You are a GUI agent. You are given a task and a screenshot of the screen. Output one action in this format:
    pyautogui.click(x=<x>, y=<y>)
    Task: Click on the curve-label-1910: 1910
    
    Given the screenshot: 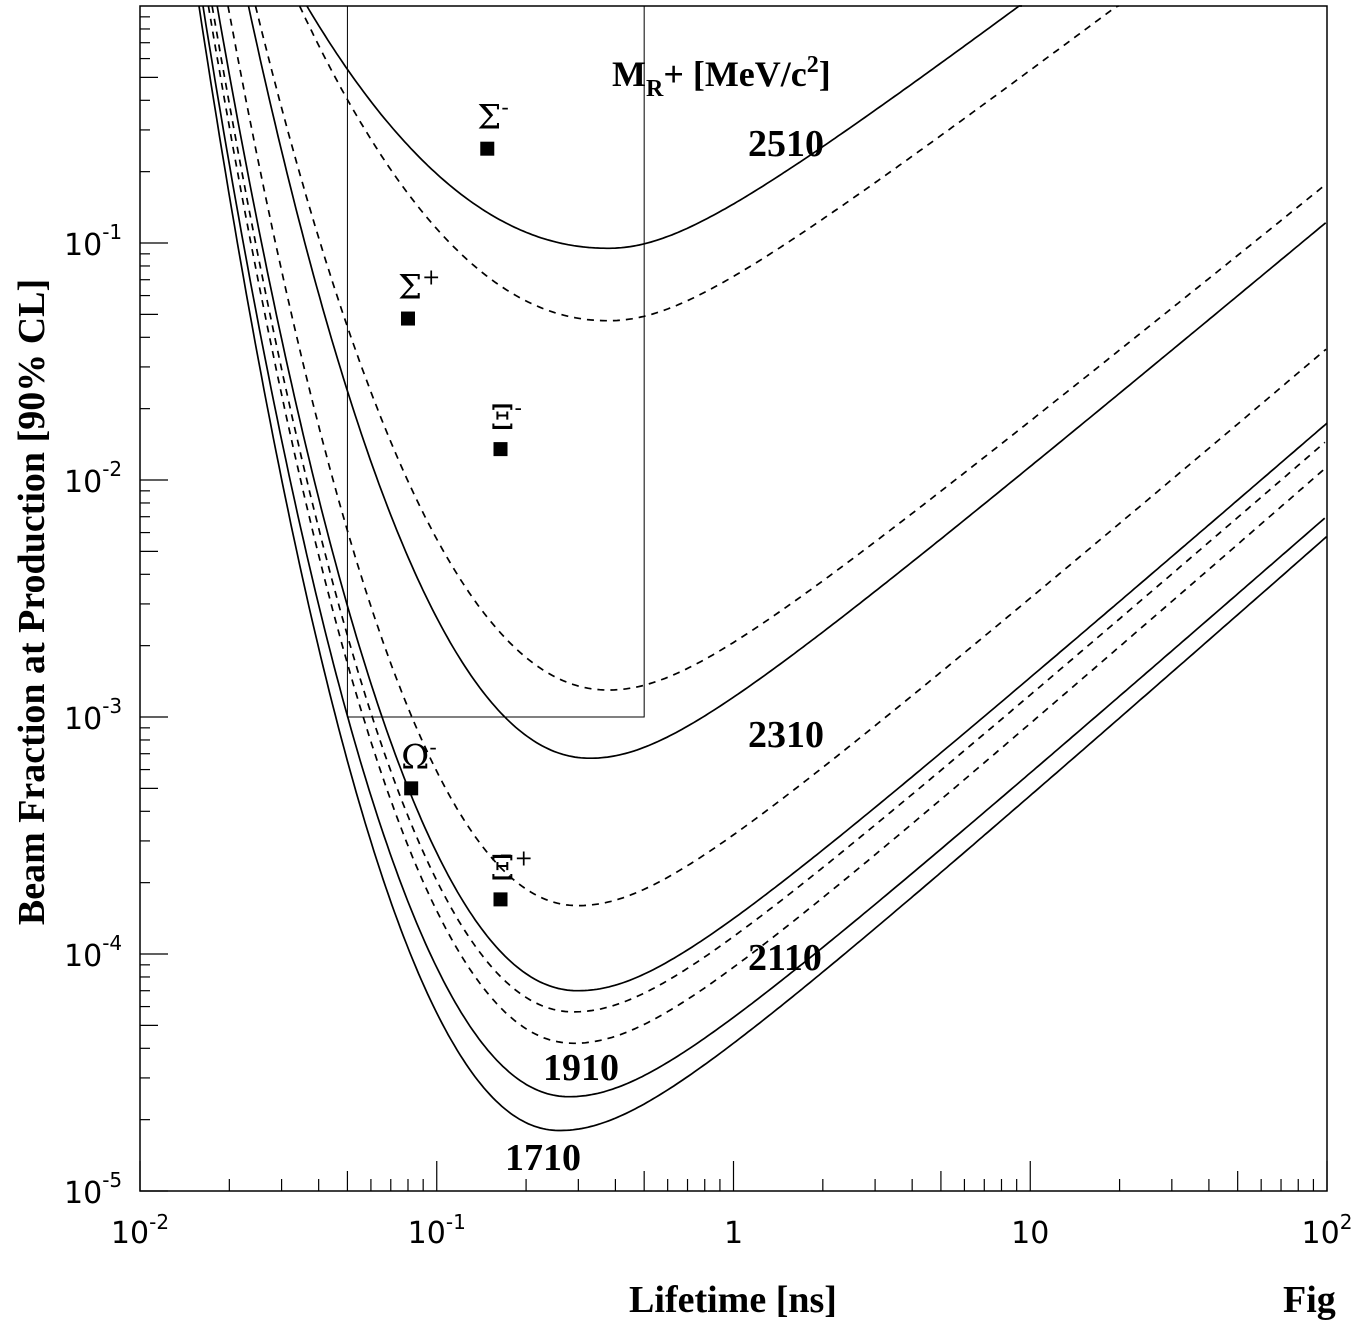 What is the action you would take?
    pyautogui.click(x=581, y=1068)
    